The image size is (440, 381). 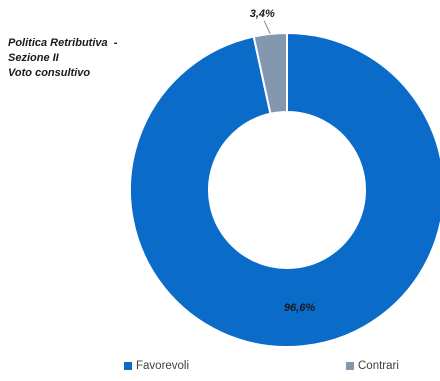 I want to click on leader-line-contrari, so click(x=267, y=27).